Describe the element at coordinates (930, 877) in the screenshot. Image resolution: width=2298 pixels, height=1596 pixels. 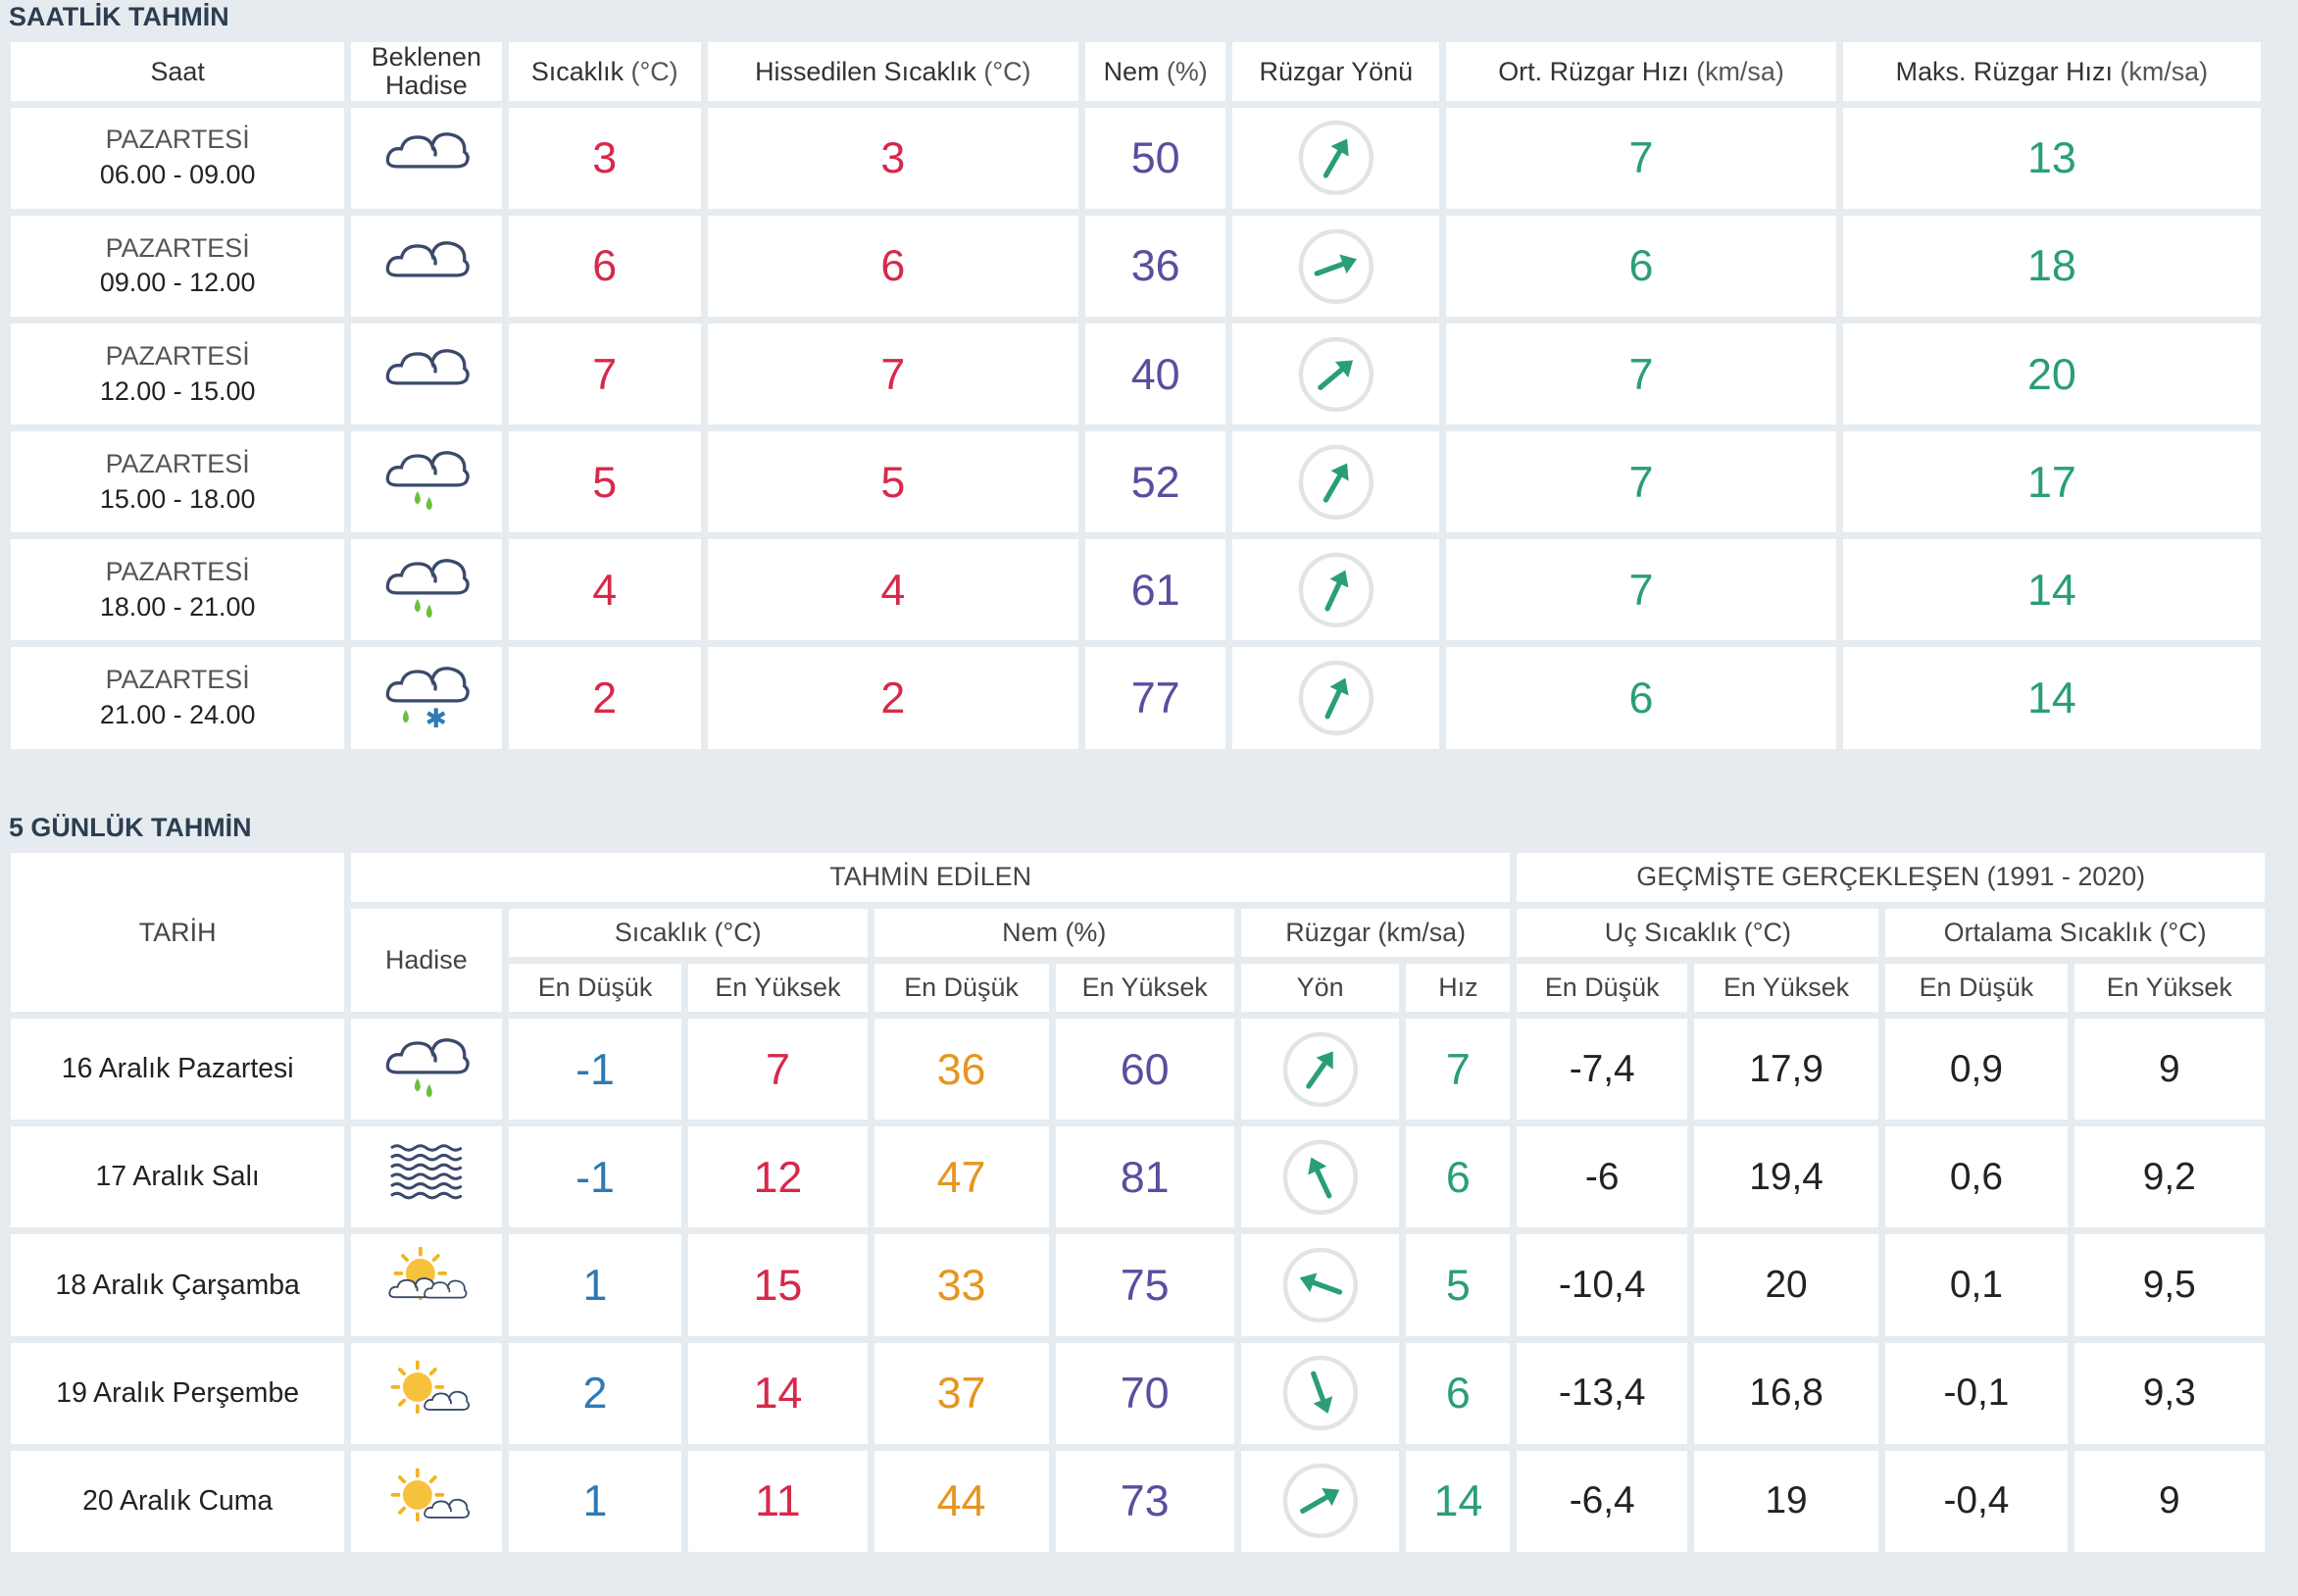
I see `header-tahmin: TAHMİN EDİLEN` at that location.